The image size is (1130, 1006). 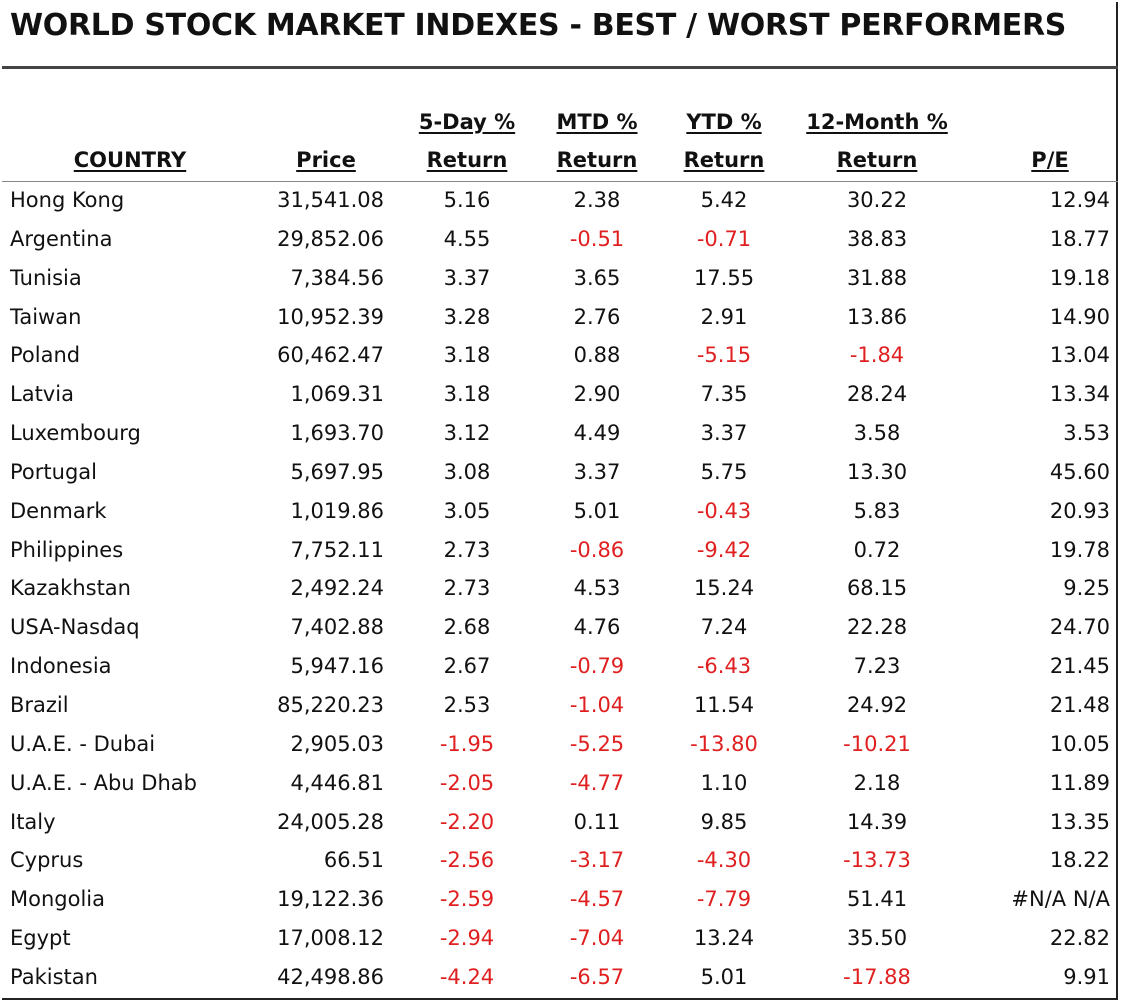 What do you see at coordinates (1086, 588) in the screenshot?
I see `cell-pe: 9.25` at bounding box center [1086, 588].